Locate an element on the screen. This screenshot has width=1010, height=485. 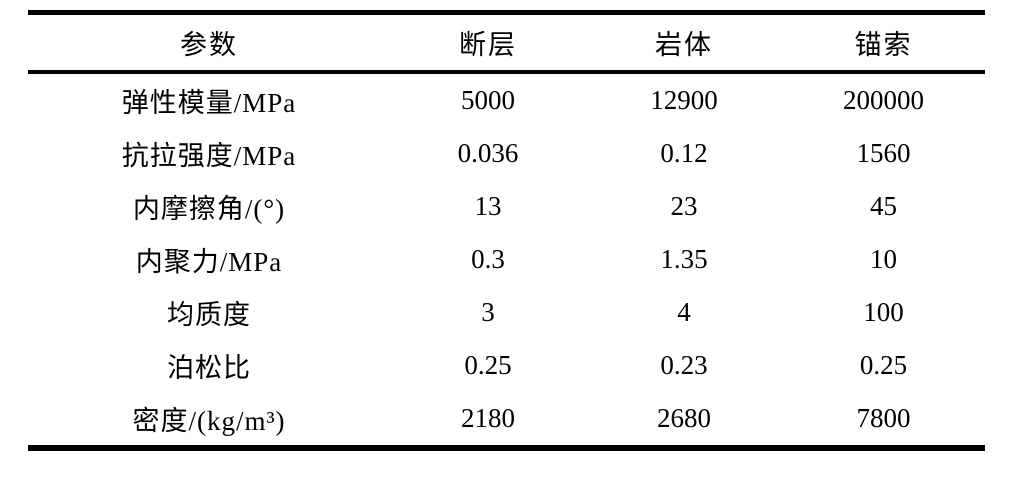
table-row: 泊松比 0.25 0.23 0.25 is located at coordinates (506, 365).